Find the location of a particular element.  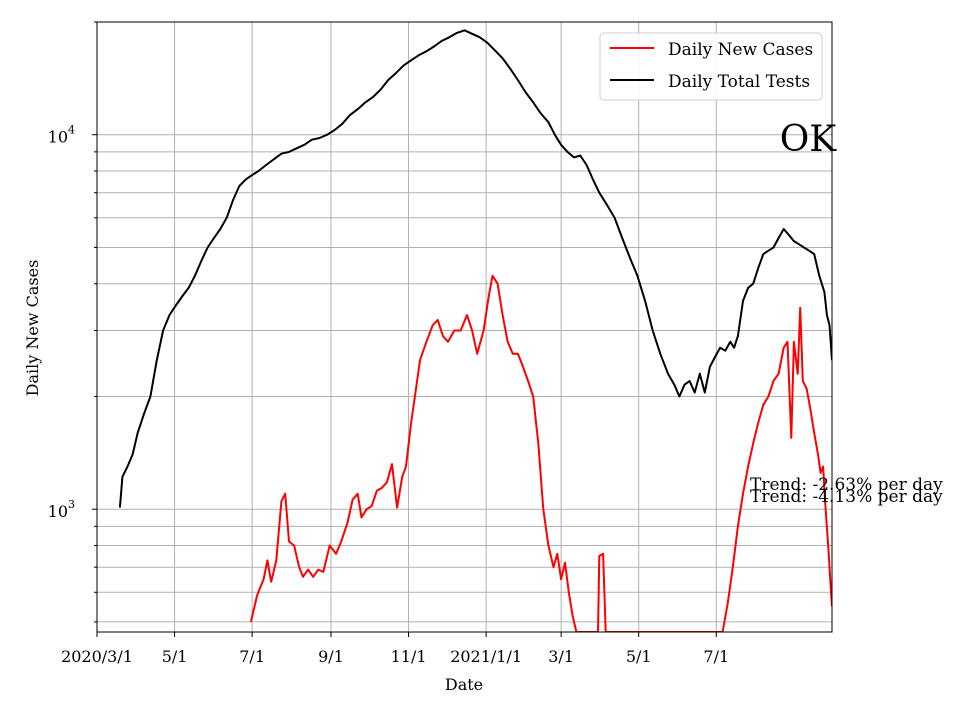

y-tick-exponent: 3 is located at coordinates (71, 504).